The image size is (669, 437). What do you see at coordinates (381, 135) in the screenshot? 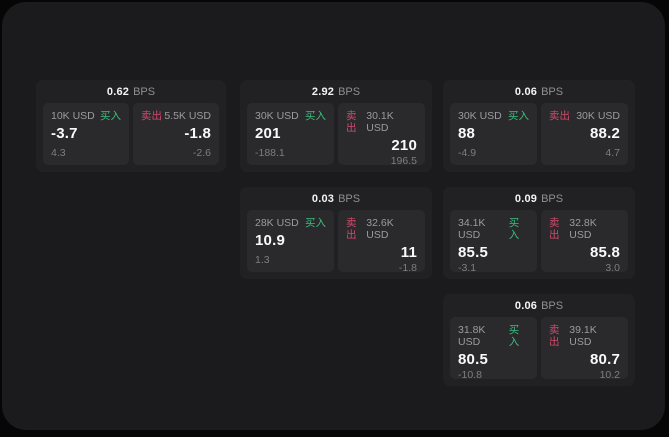
I see `sell-panel: 卖出 30.1K USD 210 196.5` at bounding box center [381, 135].